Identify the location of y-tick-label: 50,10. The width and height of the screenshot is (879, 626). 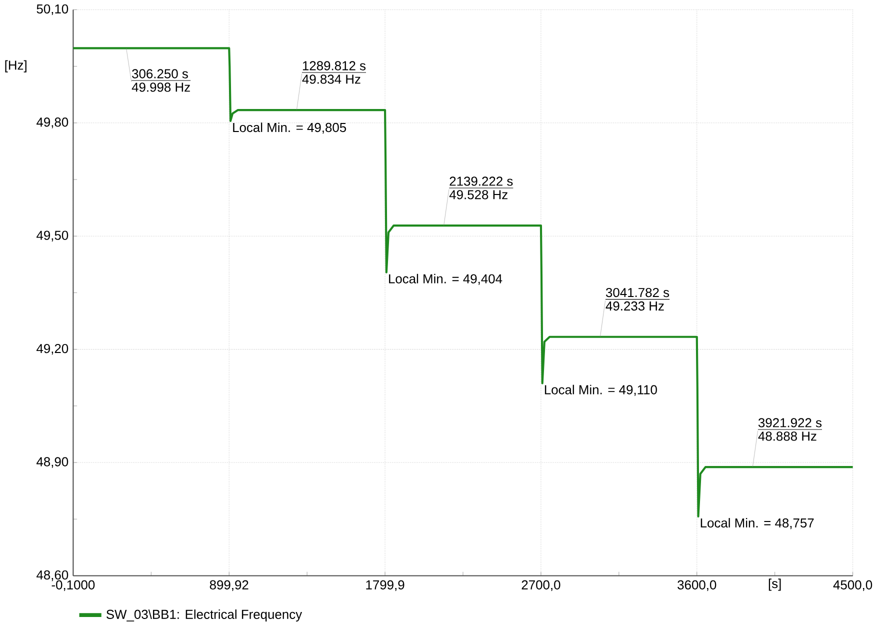
(52, 10).